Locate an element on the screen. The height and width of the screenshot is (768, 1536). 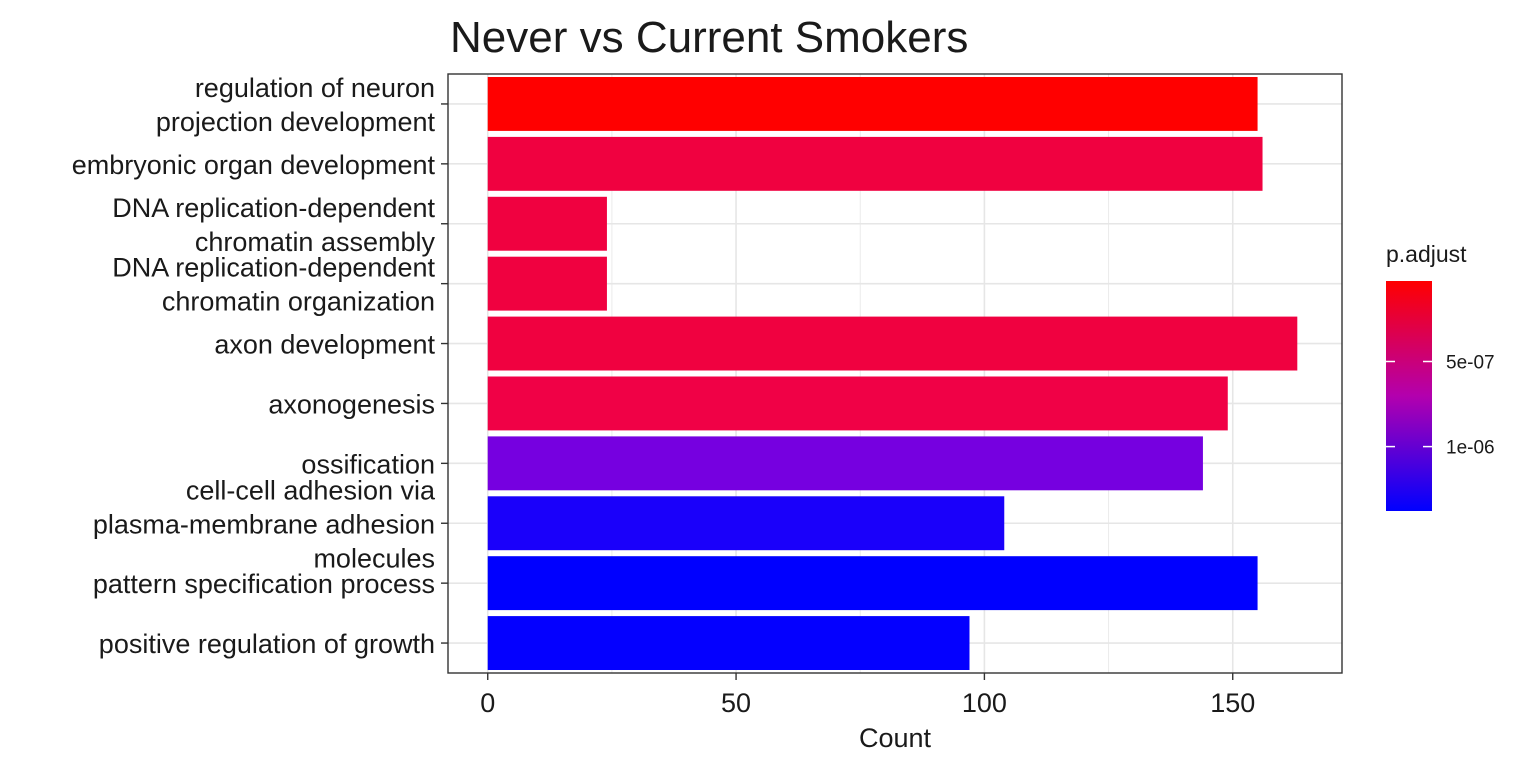
legend-tick-label: 5e-07 is located at coordinates (1470, 363).